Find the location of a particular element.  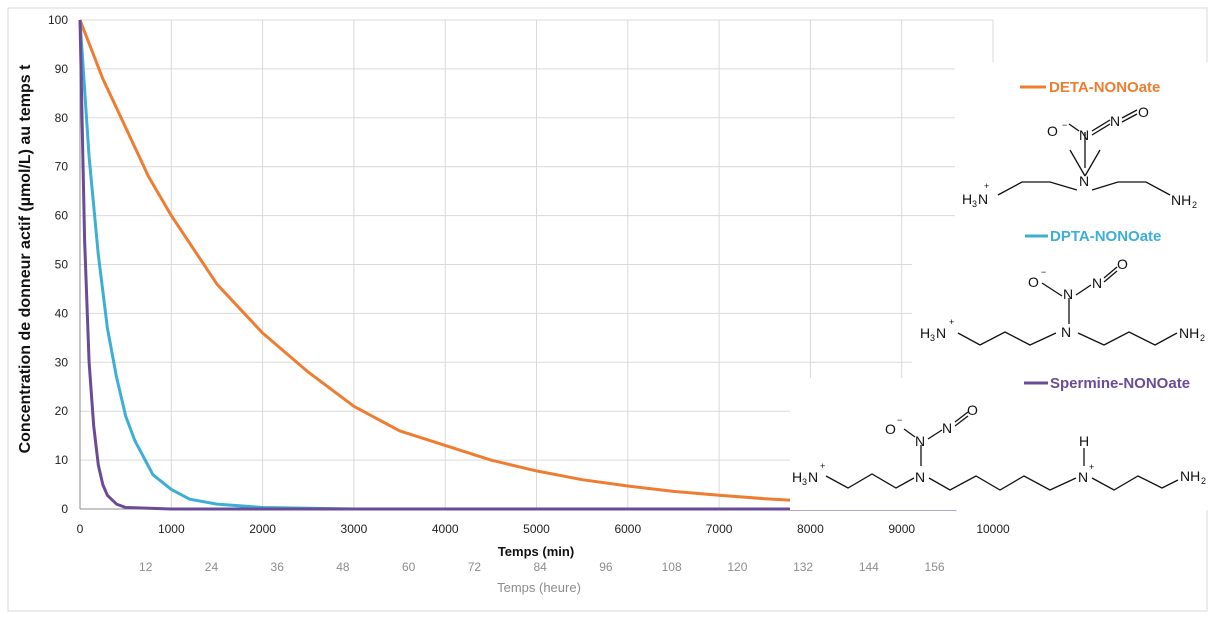

x-tick-label: 4000 is located at coordinates (445, 529).